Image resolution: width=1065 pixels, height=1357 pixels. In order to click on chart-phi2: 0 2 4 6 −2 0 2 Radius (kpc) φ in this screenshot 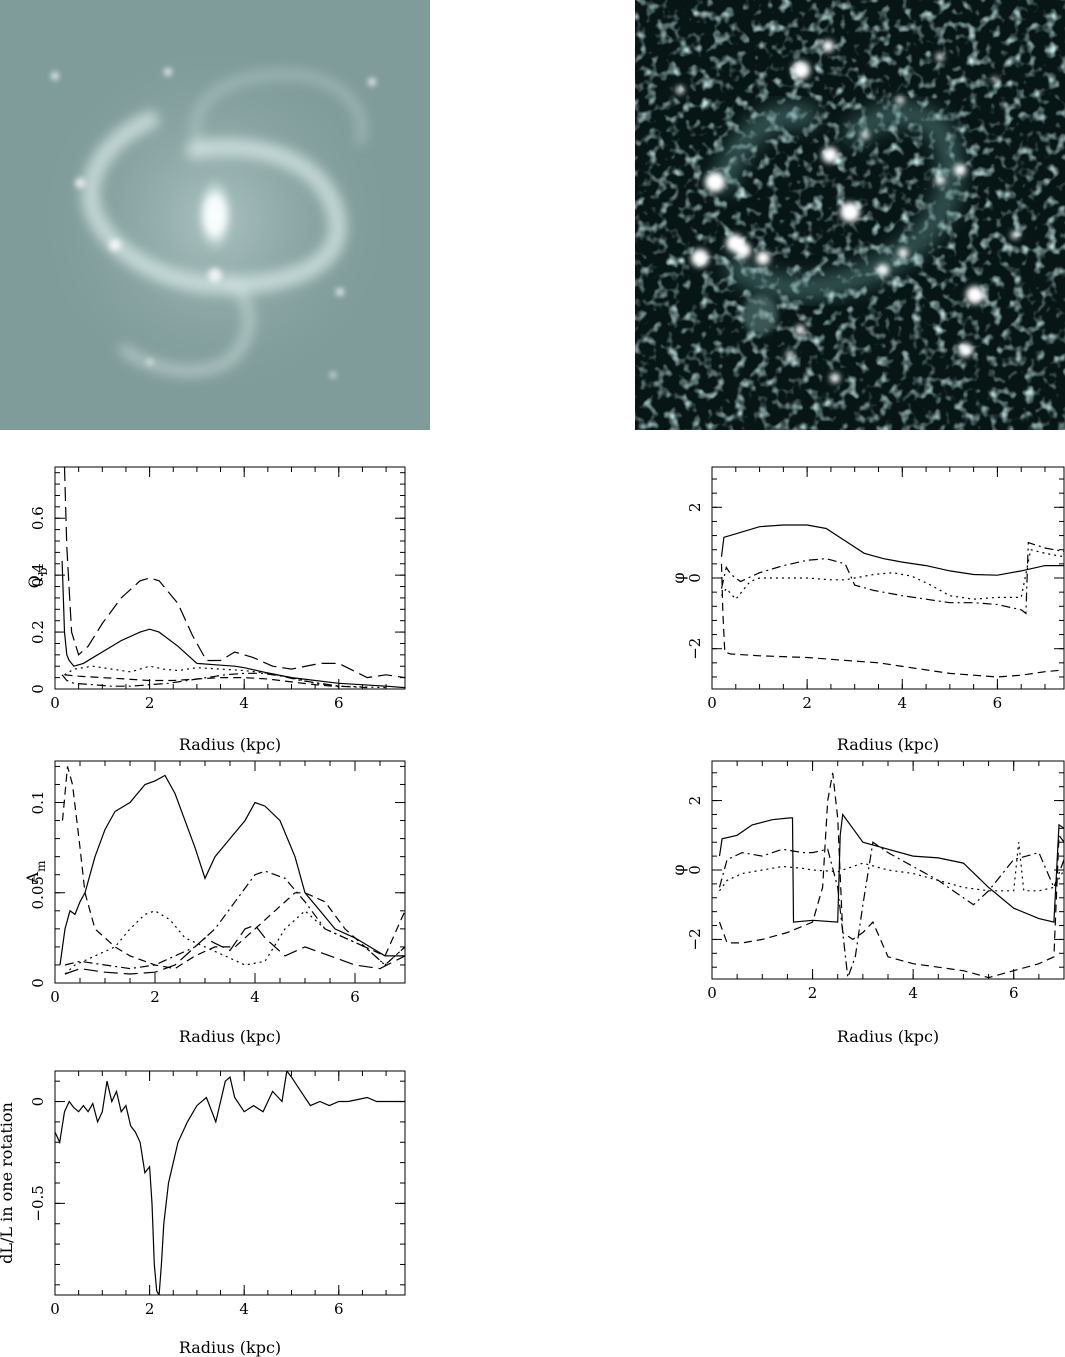, I will do `click(867, 903)`.